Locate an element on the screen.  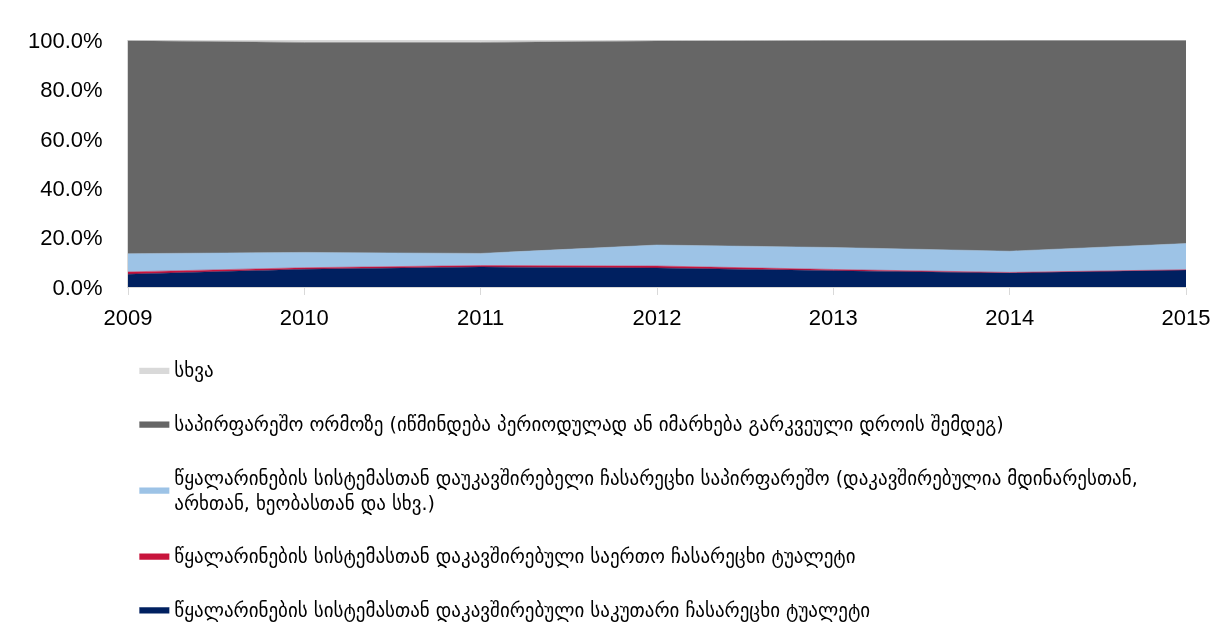
x-tick-label: 2010 is located at coordinates (304, 318).